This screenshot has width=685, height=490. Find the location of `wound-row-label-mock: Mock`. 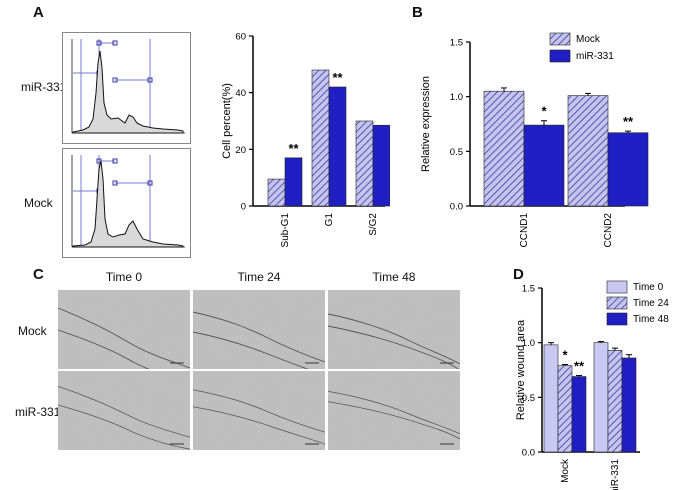

wound-row-label-mock: Mock is located at coordinates (32, 331).